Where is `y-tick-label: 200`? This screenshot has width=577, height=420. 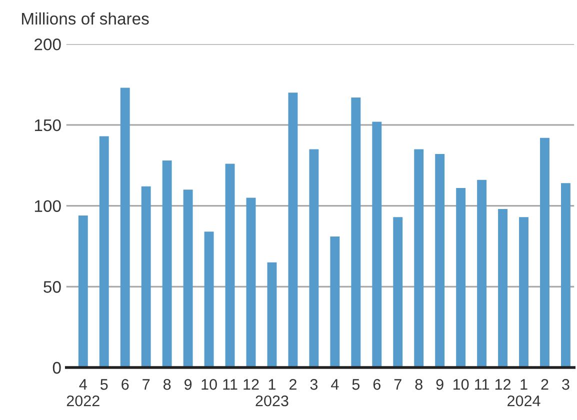 y-tick-label: 200 is located at coordinates (47, 44).